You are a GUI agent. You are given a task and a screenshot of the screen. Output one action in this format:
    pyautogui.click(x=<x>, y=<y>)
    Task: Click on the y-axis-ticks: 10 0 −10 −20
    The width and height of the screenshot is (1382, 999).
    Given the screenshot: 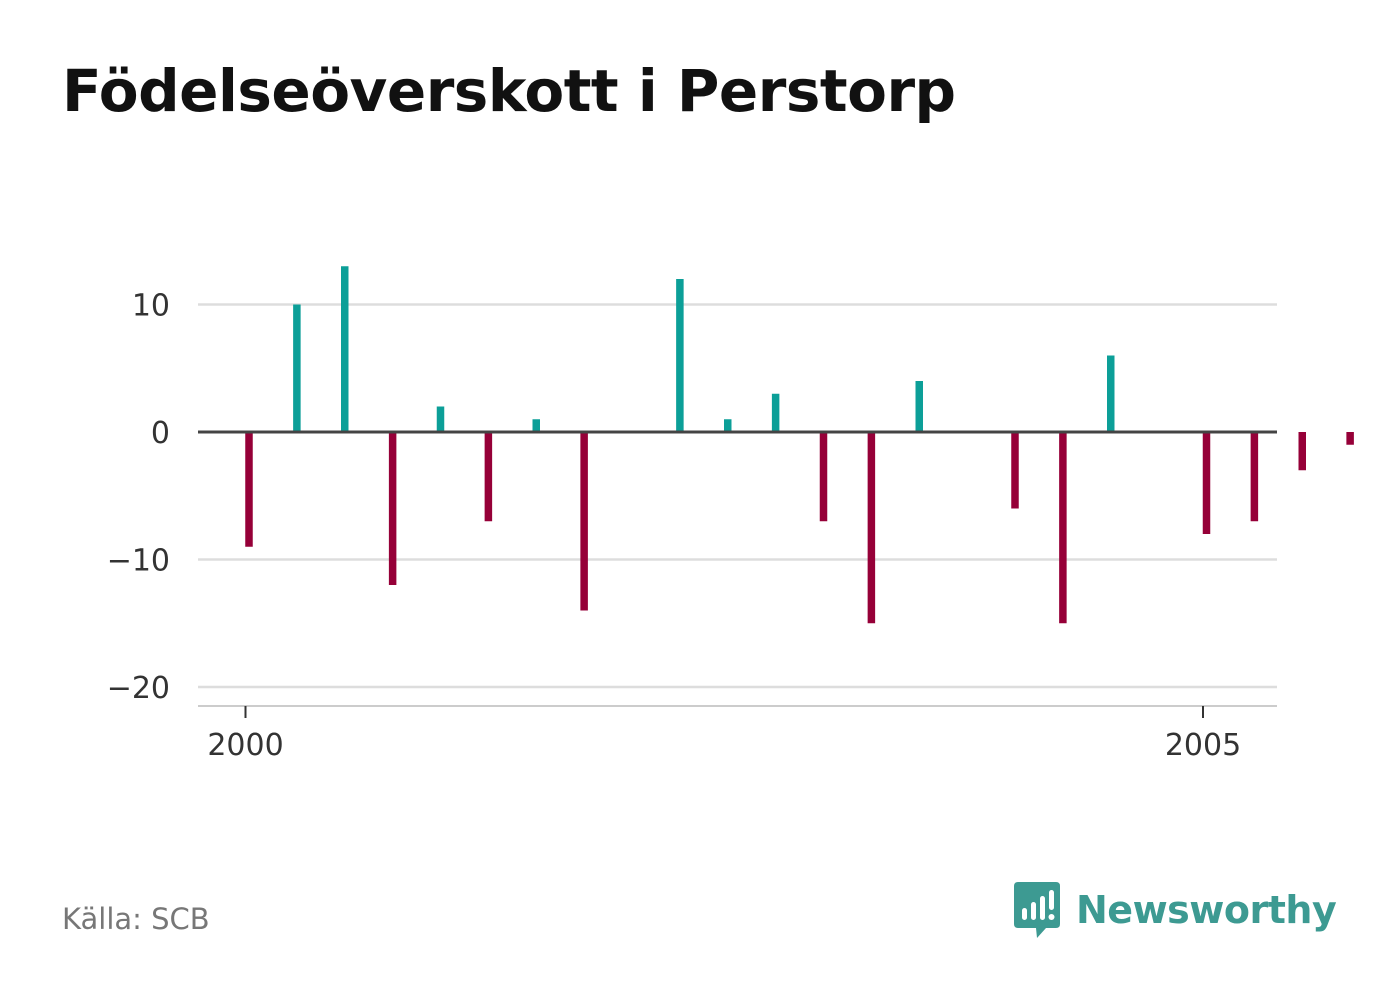 What is the action you would take?
    pyautogui.click(x=138, y=498)
    